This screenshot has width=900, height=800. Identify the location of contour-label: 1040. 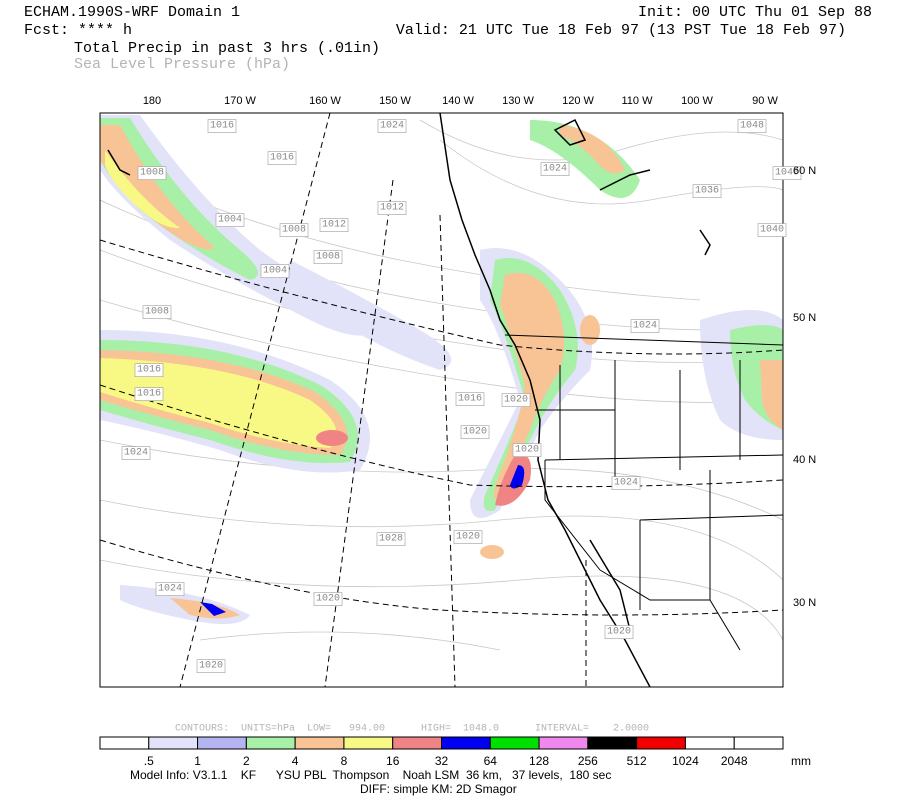
(772, 230).